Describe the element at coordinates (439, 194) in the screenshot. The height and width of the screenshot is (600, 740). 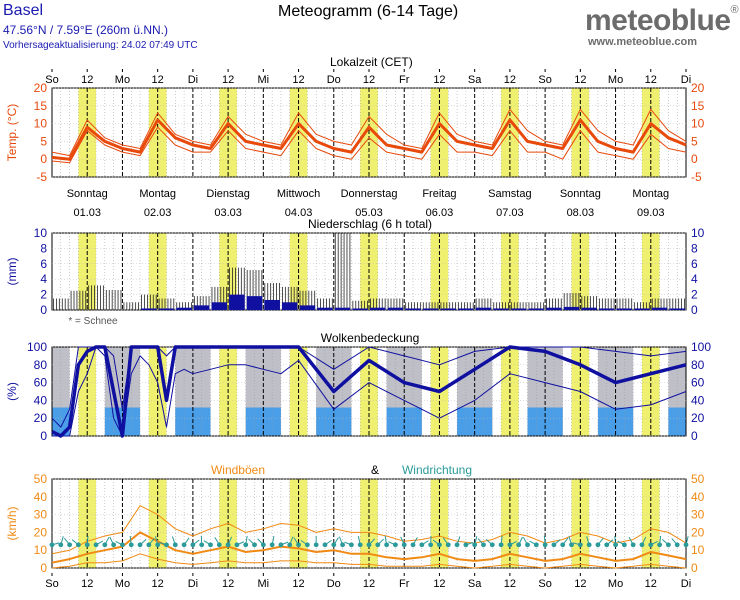
I see `day-name: Freitag` at that location.